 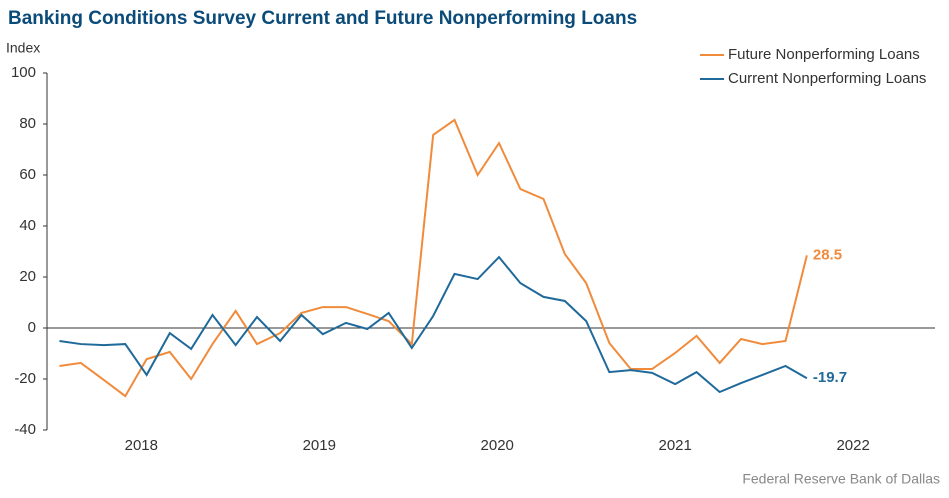 I want to click on end-label: 28.5, so click(x=827, y=254).